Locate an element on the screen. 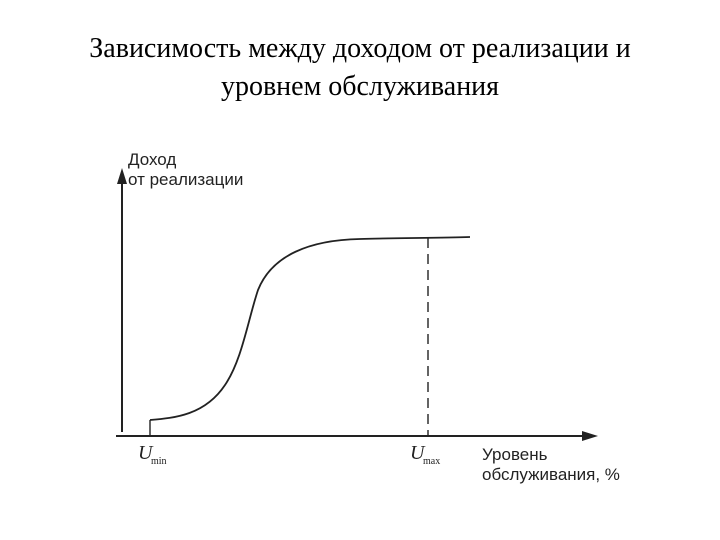 The image size is (720, 540). x-axis-label-line-1: Уровень is located at coordinates (515, 454).